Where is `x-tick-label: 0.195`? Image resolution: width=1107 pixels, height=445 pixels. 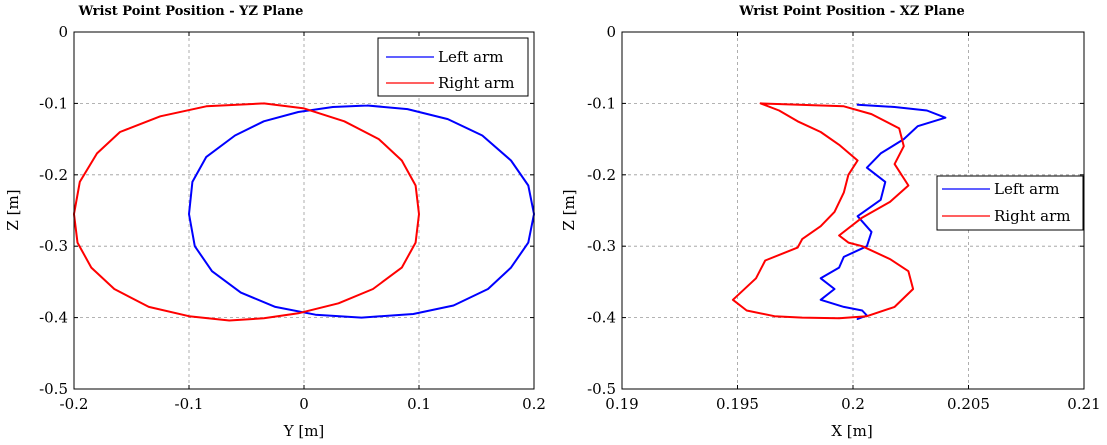 x-tick-label: 0.195 is located at coordinates (737, 404).